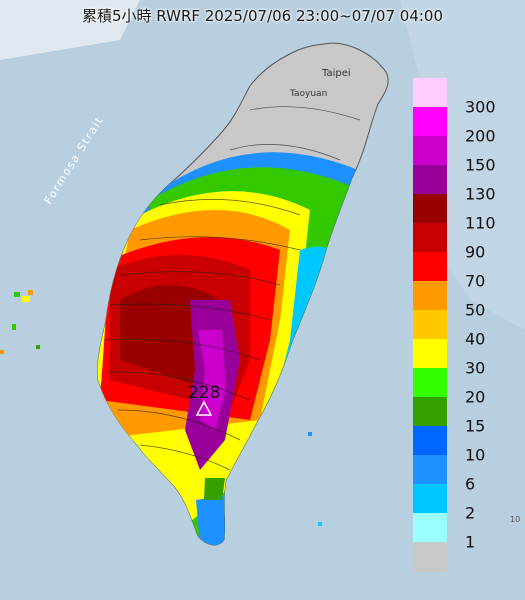 The image size is (525, 600). Describe the element at coordinates (480, 194) in the screenshot. I see `legend-label: 130` at that location.